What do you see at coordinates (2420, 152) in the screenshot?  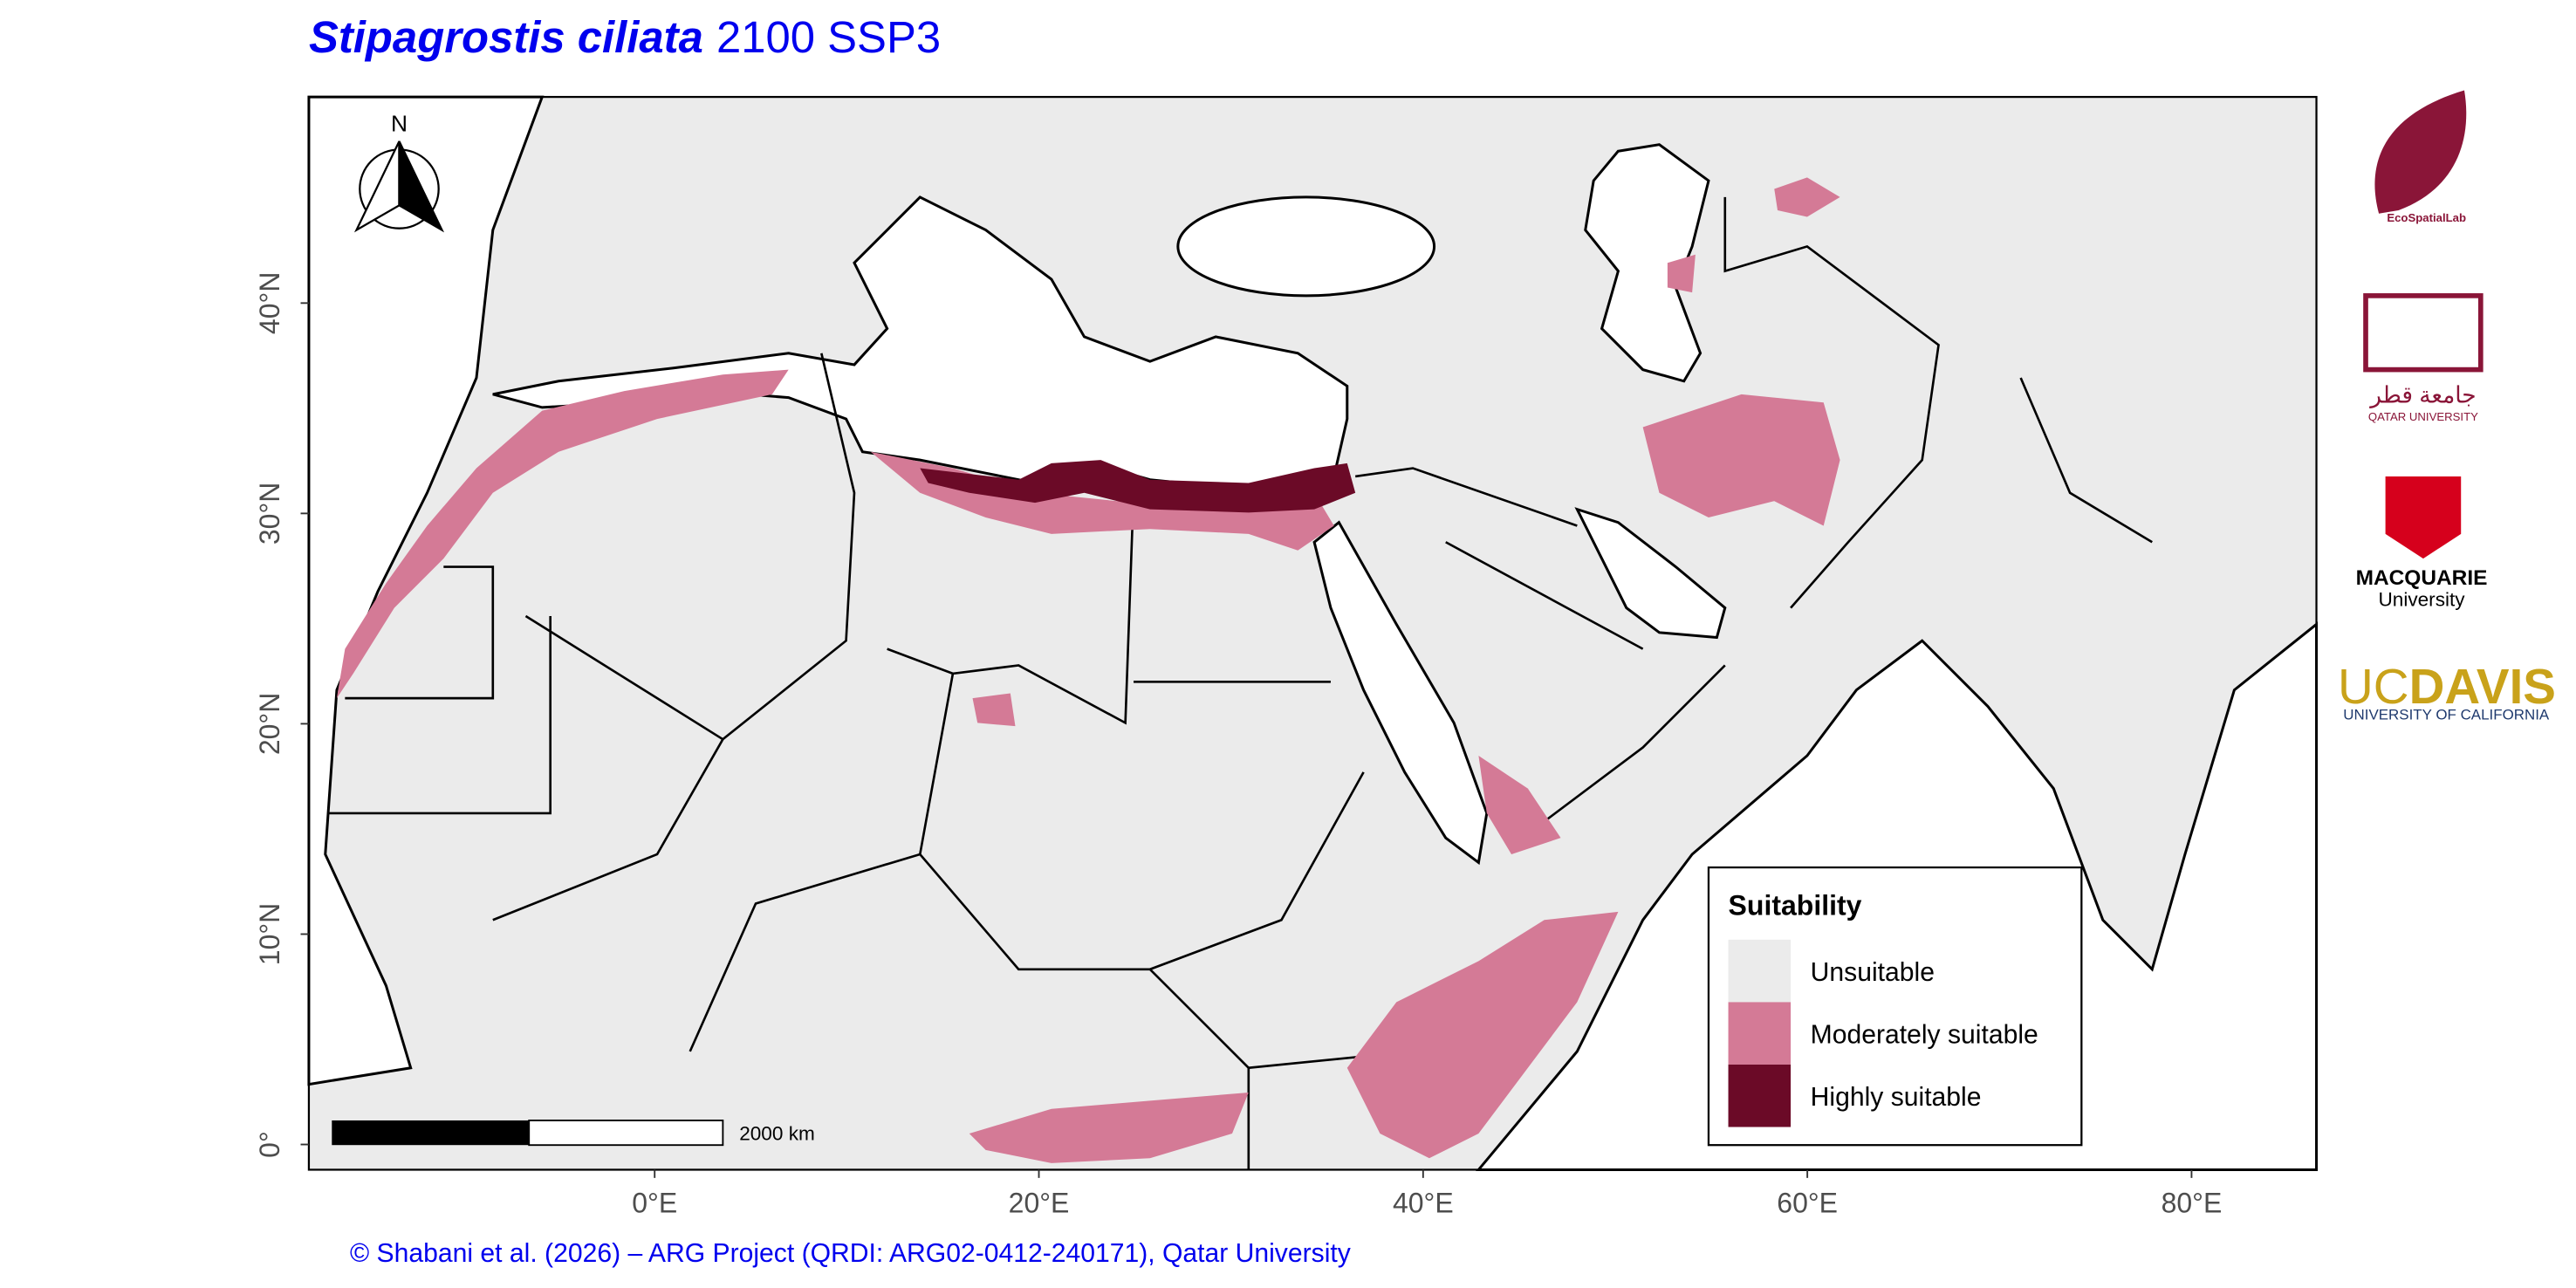 I see `ecospatial-leaf` at bounding box center [2420, 152].